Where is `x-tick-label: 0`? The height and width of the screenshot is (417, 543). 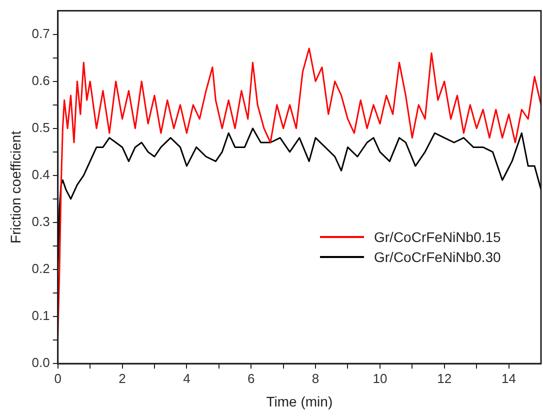
x-tick-label: 0 is located at coordinates (58, 378).